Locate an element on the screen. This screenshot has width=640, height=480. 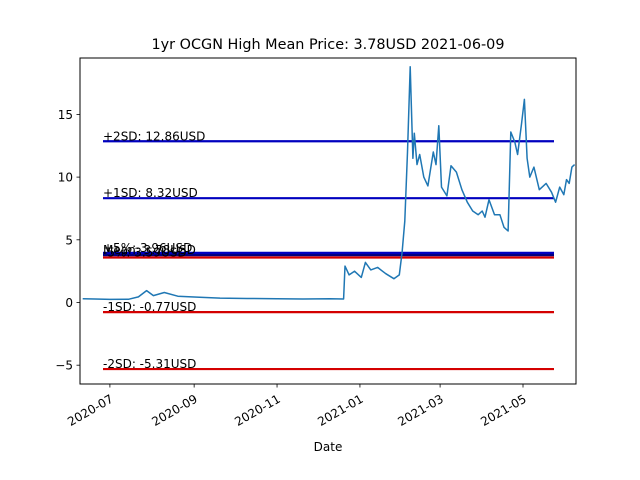
x-tick-label: 2021-01 is located at coordinates (340, 410).